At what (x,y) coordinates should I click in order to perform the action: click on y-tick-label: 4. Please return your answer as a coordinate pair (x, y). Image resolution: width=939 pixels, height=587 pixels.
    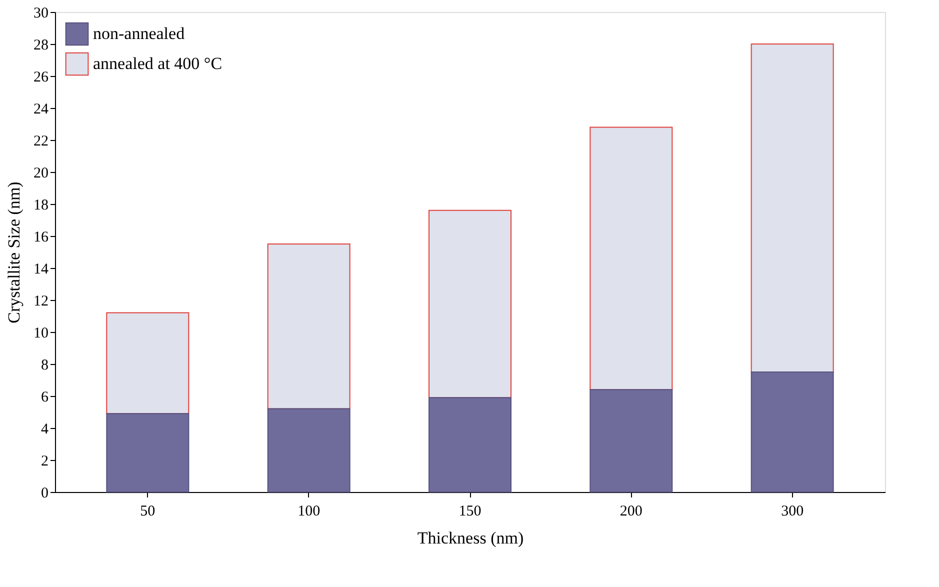
    Looking at the image, I should click on (45, 430).